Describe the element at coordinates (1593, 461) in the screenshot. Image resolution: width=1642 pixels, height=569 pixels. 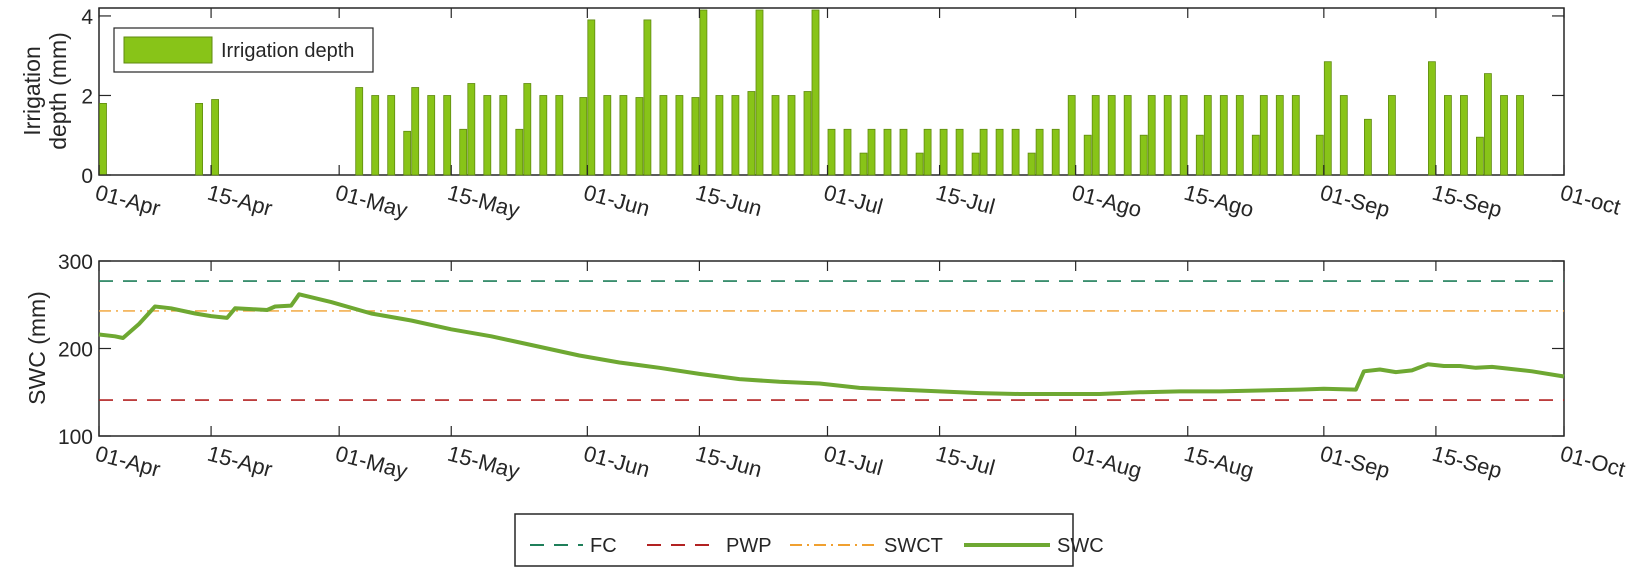
I see `swc-x-tick-label: 01-Oct` at that location.